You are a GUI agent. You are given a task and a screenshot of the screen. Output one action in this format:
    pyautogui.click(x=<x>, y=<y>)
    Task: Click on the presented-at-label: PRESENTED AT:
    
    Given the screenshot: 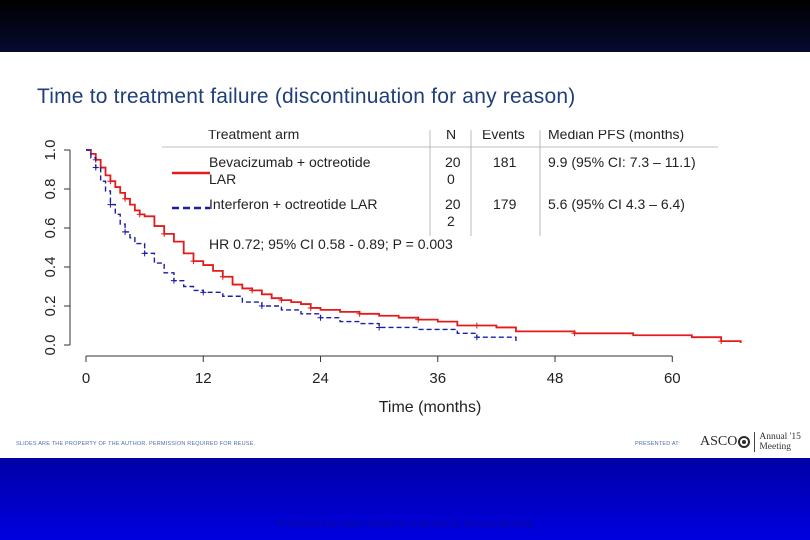 What is the action you would take?
    pyautogui.click(x=657, y=444)
    